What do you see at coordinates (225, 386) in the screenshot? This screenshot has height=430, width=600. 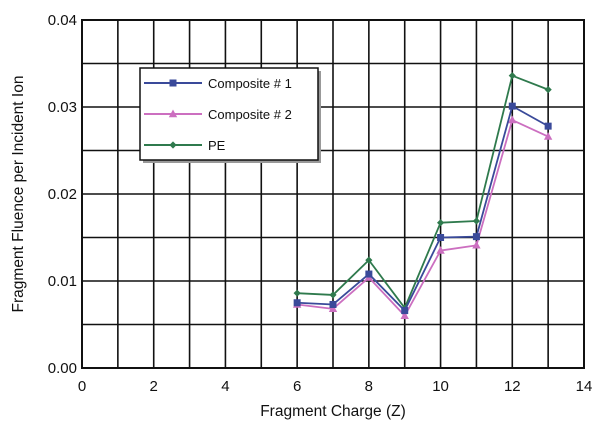 I see `x-tick-label: 4` at bounding box center [225, 386].